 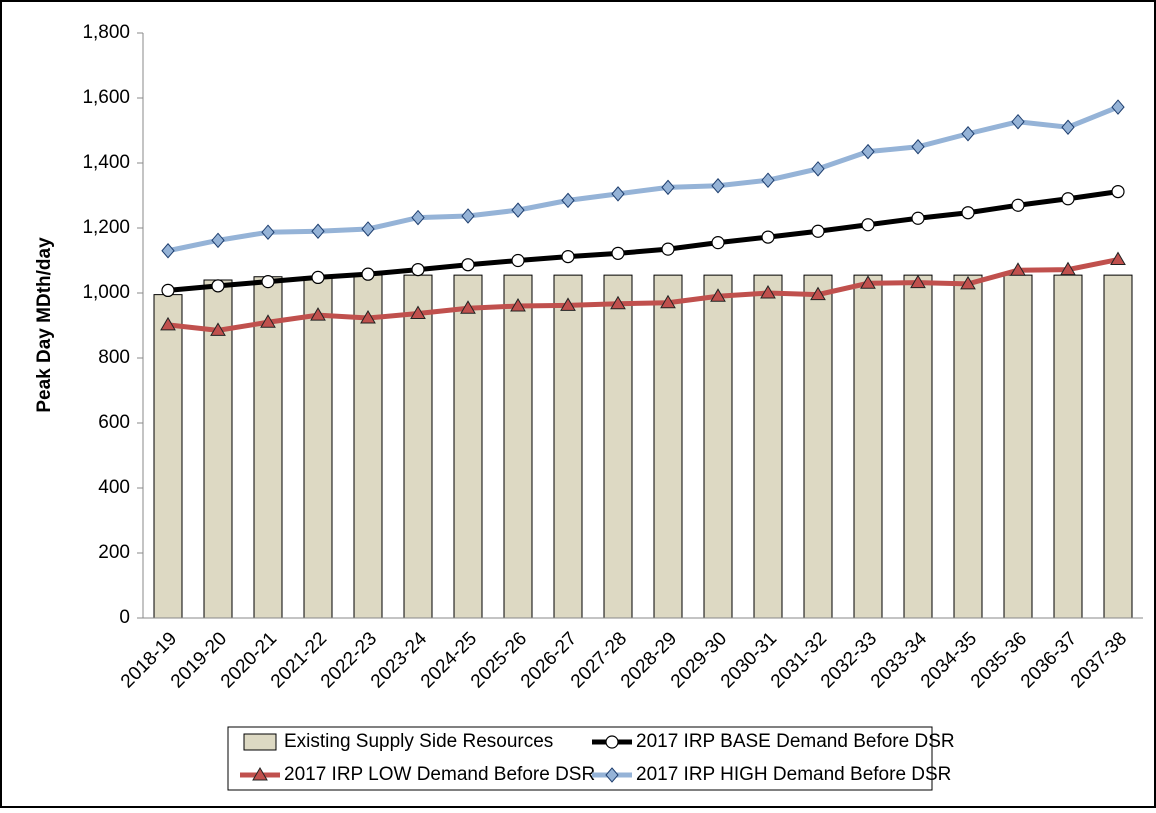 What do you see at coordinates (106, 227) in the screenshot?
I see `y-tick-label: 1,200` at bounding box center [106, 227].